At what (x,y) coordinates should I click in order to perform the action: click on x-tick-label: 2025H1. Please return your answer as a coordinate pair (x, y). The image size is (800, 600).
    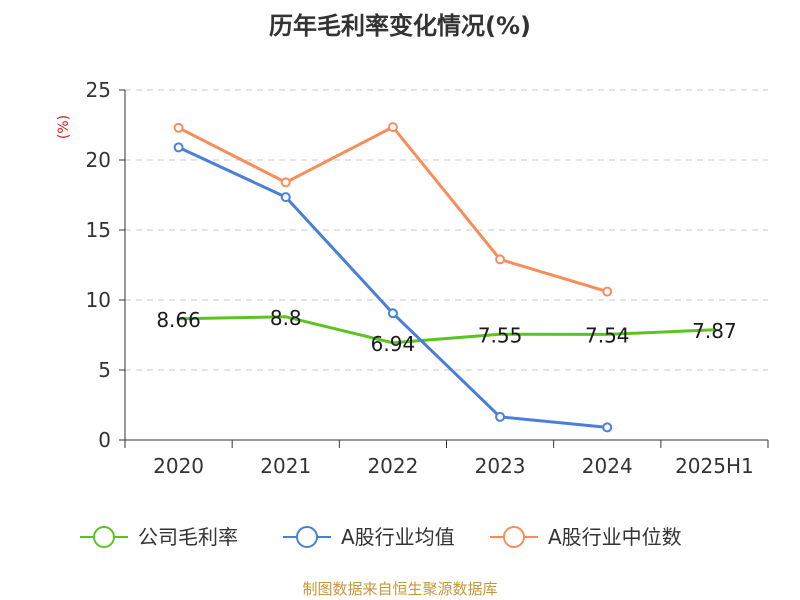
    Looking at the image, I should click on (714, 466).